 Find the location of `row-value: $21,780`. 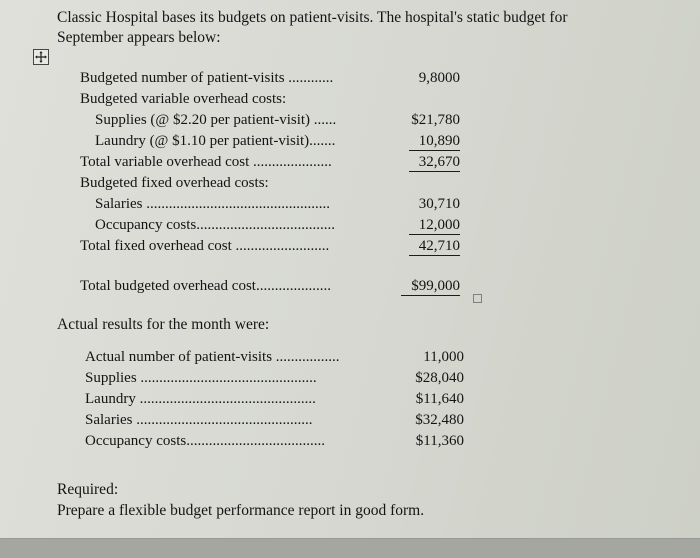

row-value: $21,780 is located at coordinates (435, 120).